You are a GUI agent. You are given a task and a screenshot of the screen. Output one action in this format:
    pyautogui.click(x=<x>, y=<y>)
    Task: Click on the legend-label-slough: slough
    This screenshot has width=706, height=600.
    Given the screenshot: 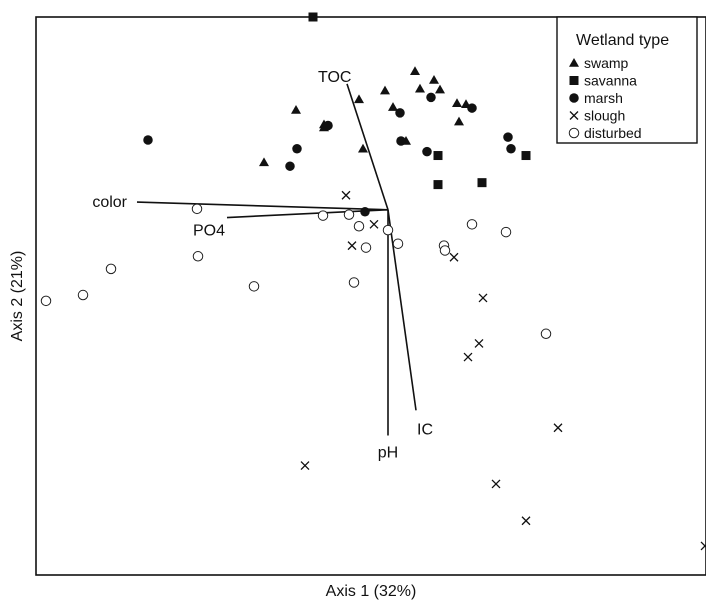 What is the action you would take?
    pyautogui.click(x=604, y=116)
    